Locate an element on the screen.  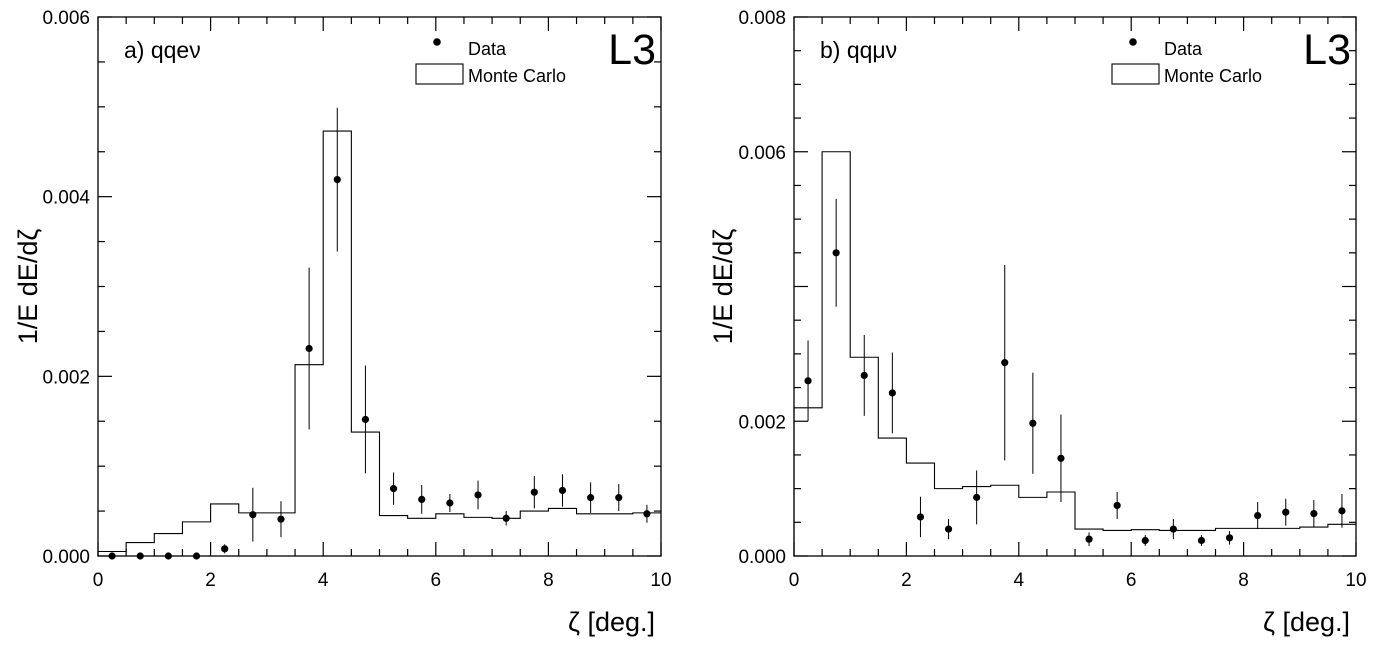
y-tick-label: 0.004 is located at coordinates (66, 198).